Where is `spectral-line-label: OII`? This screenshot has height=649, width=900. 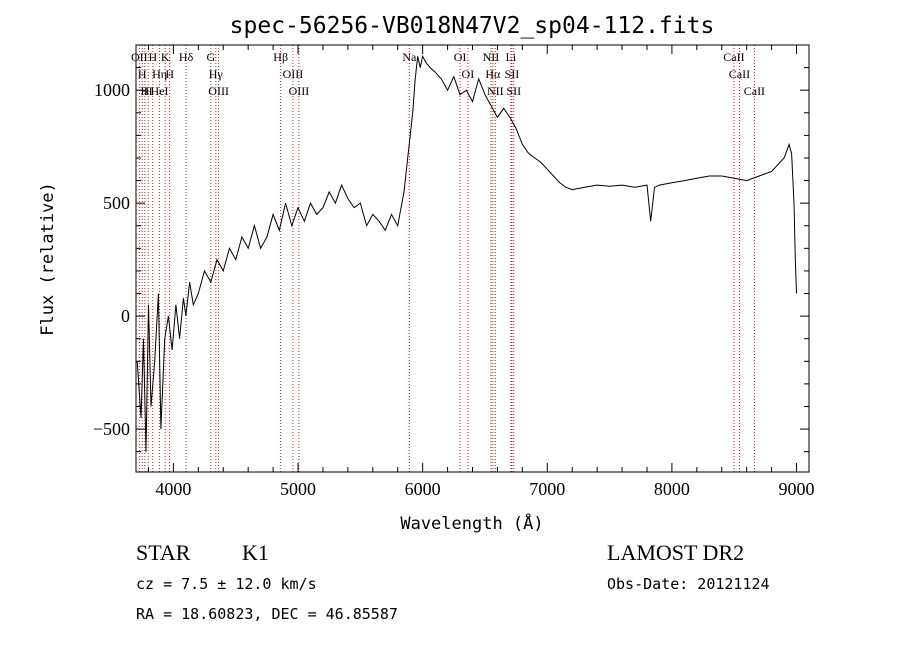 spectral-line-label: OII is located at coordinates (139, 57).